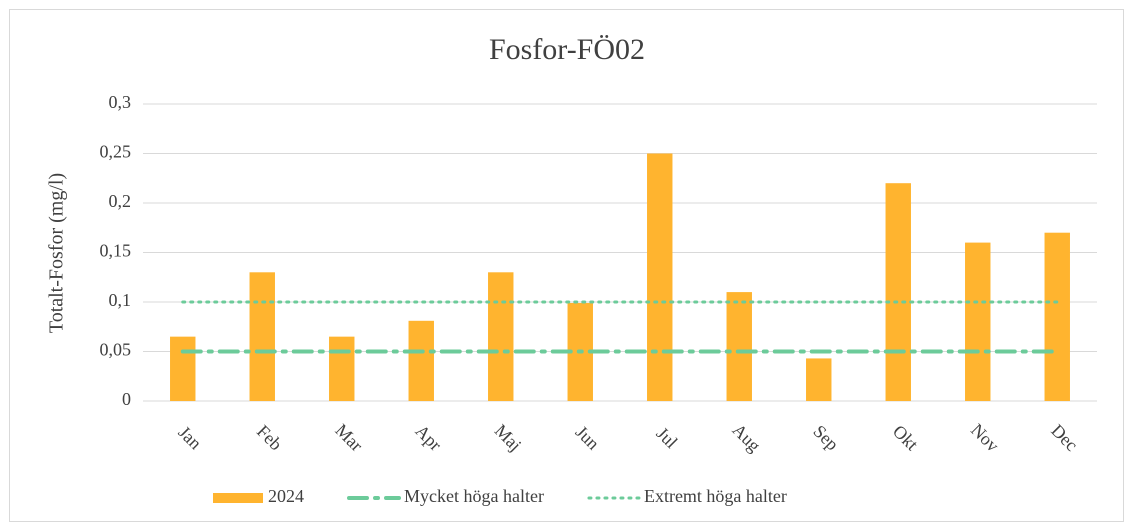 The width and height of the screenshot is (1134, 530). I want to click on y-tick-label: 0,2, so click(120, 201).